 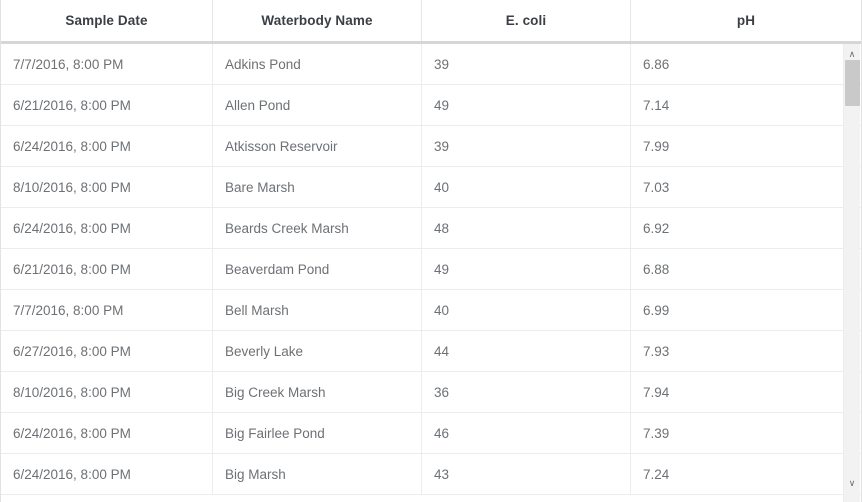 What do you see at coordinates (526, 351) in the screenshot?
I see `cell-e-coli: 44` at bounding box center [526, 351].